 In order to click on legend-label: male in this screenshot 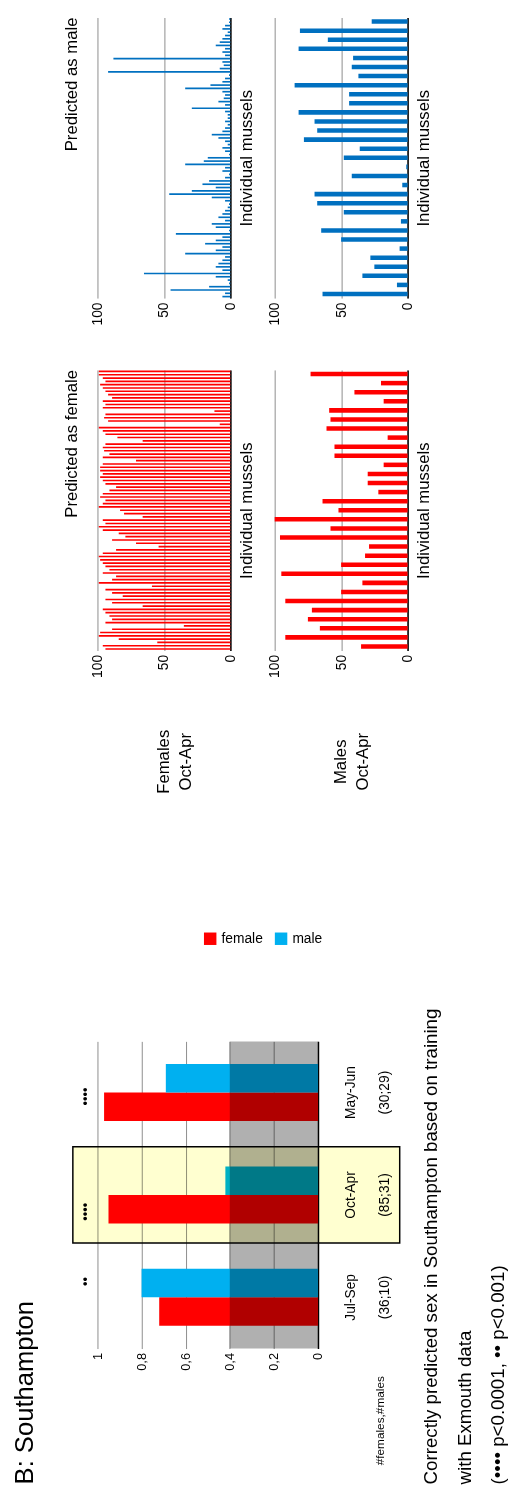, I will do `click(307, 938)`.